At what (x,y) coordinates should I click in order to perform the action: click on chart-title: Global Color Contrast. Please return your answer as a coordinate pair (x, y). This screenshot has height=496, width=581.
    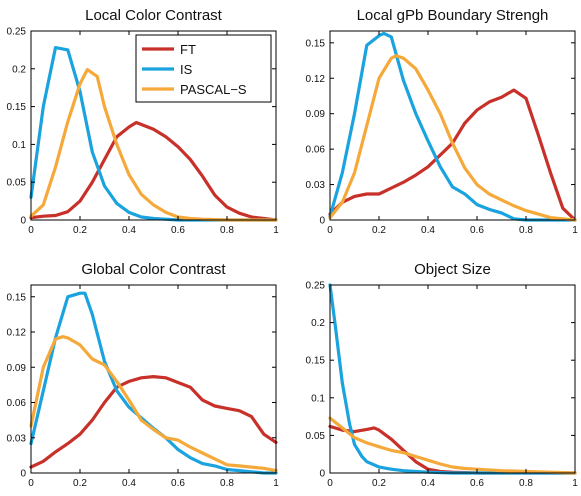
    Looking at the image, I should click on (153, 269).